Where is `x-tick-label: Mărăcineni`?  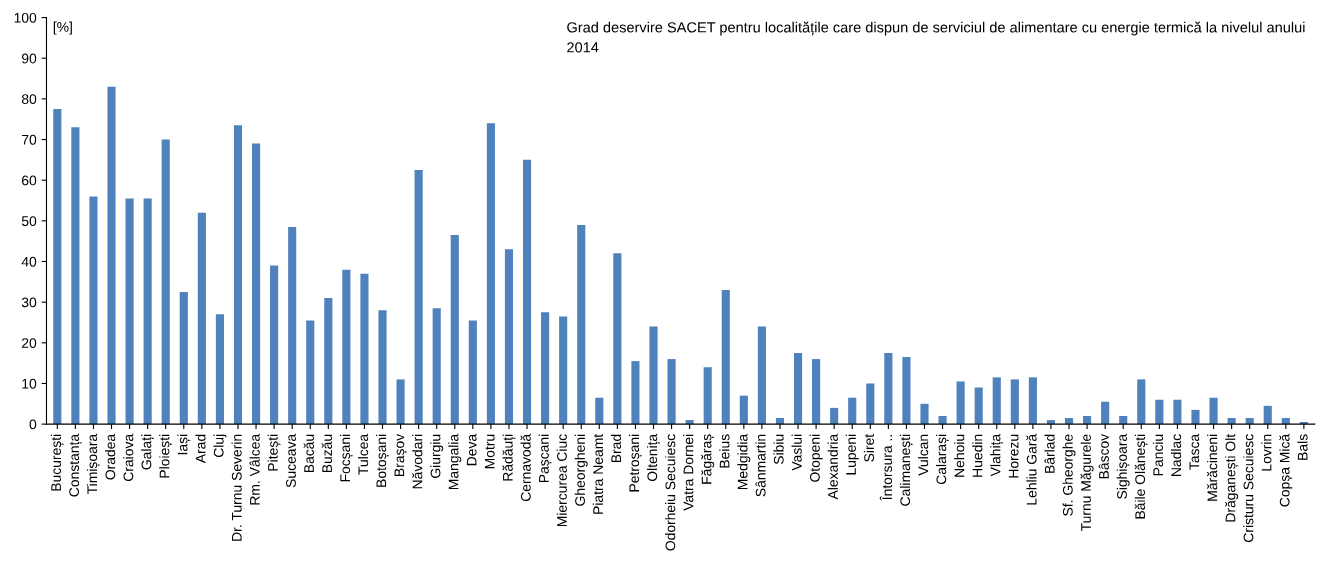 x-tick-label: Mărăcineni is located at coordinates (1212, 467).